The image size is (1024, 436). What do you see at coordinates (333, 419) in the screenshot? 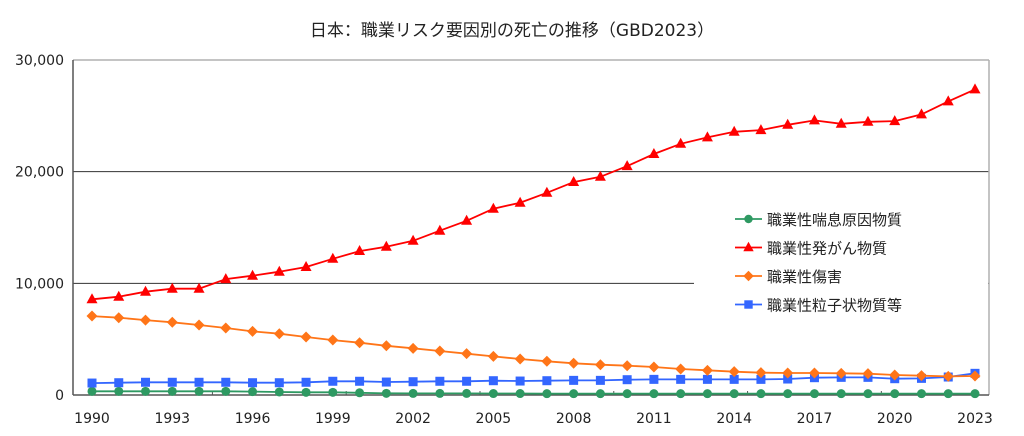
I see `x-tick-label: 1999` at bounding box center [333, 419].